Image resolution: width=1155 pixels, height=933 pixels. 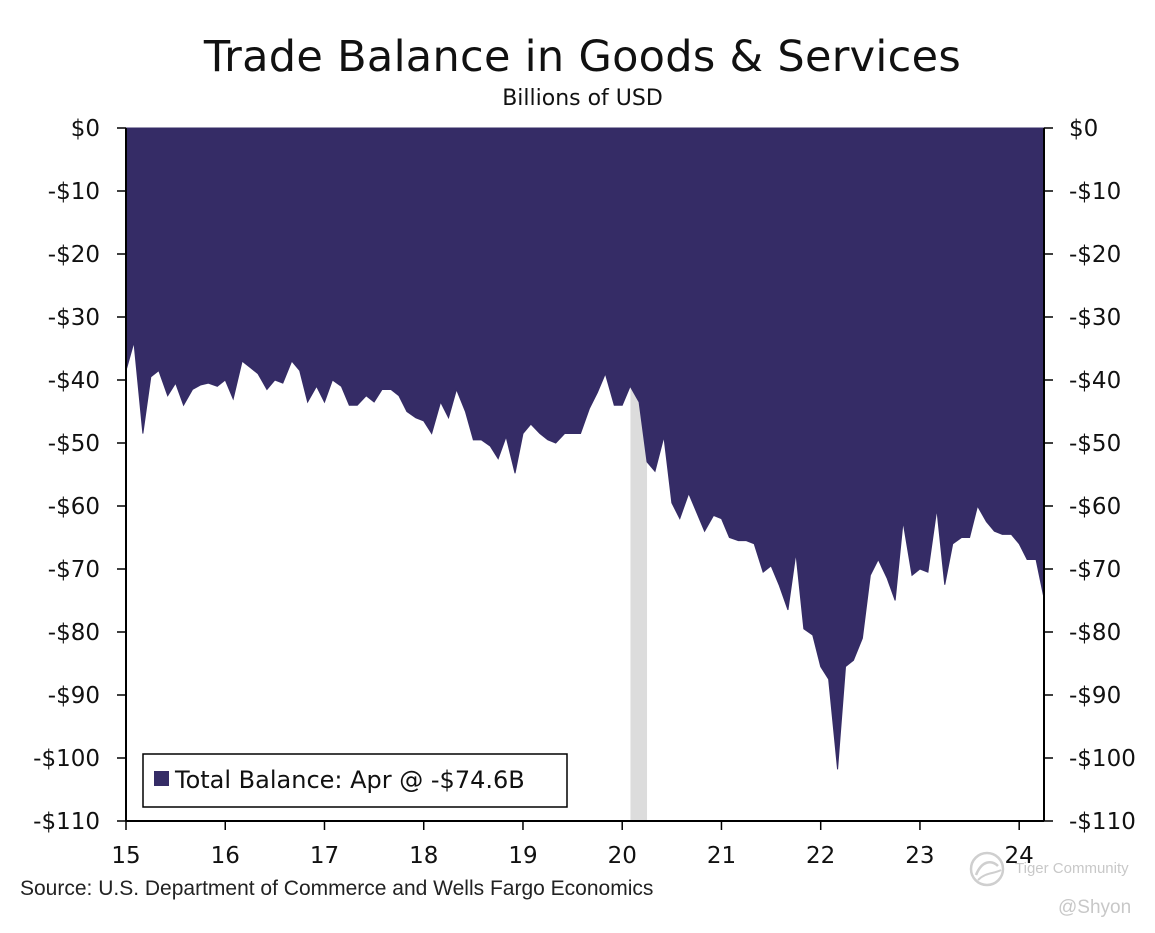 I want to click on legend-box, so click(x=355, y=780).